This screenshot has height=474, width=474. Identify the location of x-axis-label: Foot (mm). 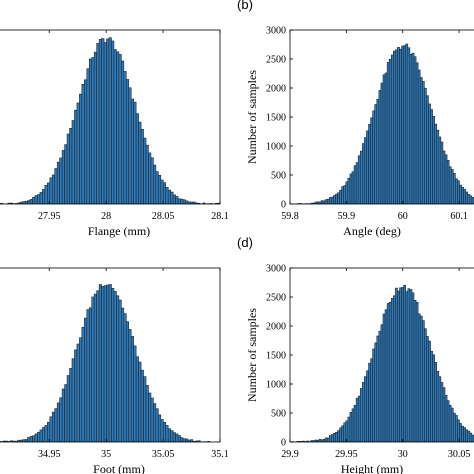
(119, 468).